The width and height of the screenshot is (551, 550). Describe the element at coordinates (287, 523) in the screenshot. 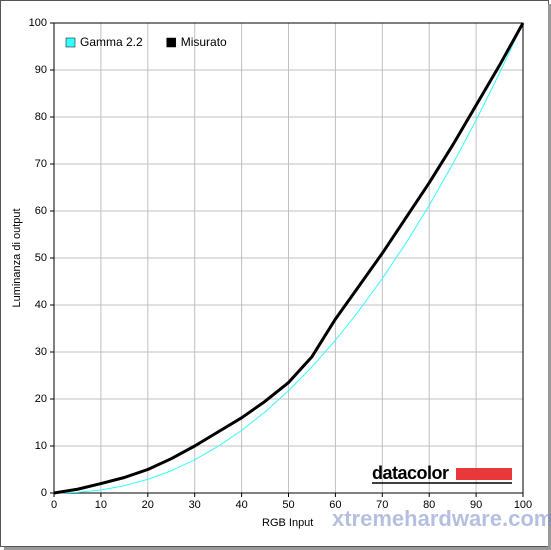

I see `x-axis-label: RGB Input` at that location.